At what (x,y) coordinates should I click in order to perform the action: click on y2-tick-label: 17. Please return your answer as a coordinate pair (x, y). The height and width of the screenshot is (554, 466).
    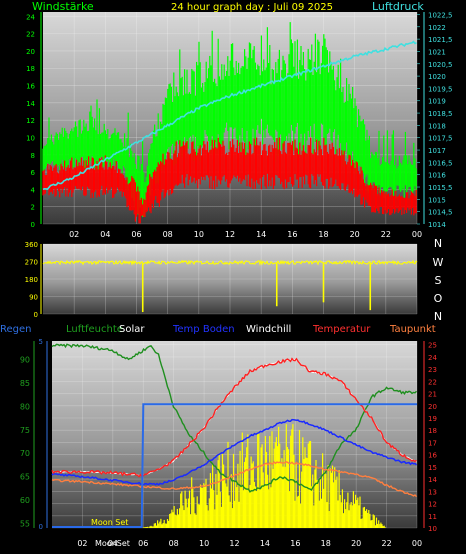
    Looking at the image, I should click on (432, 443).